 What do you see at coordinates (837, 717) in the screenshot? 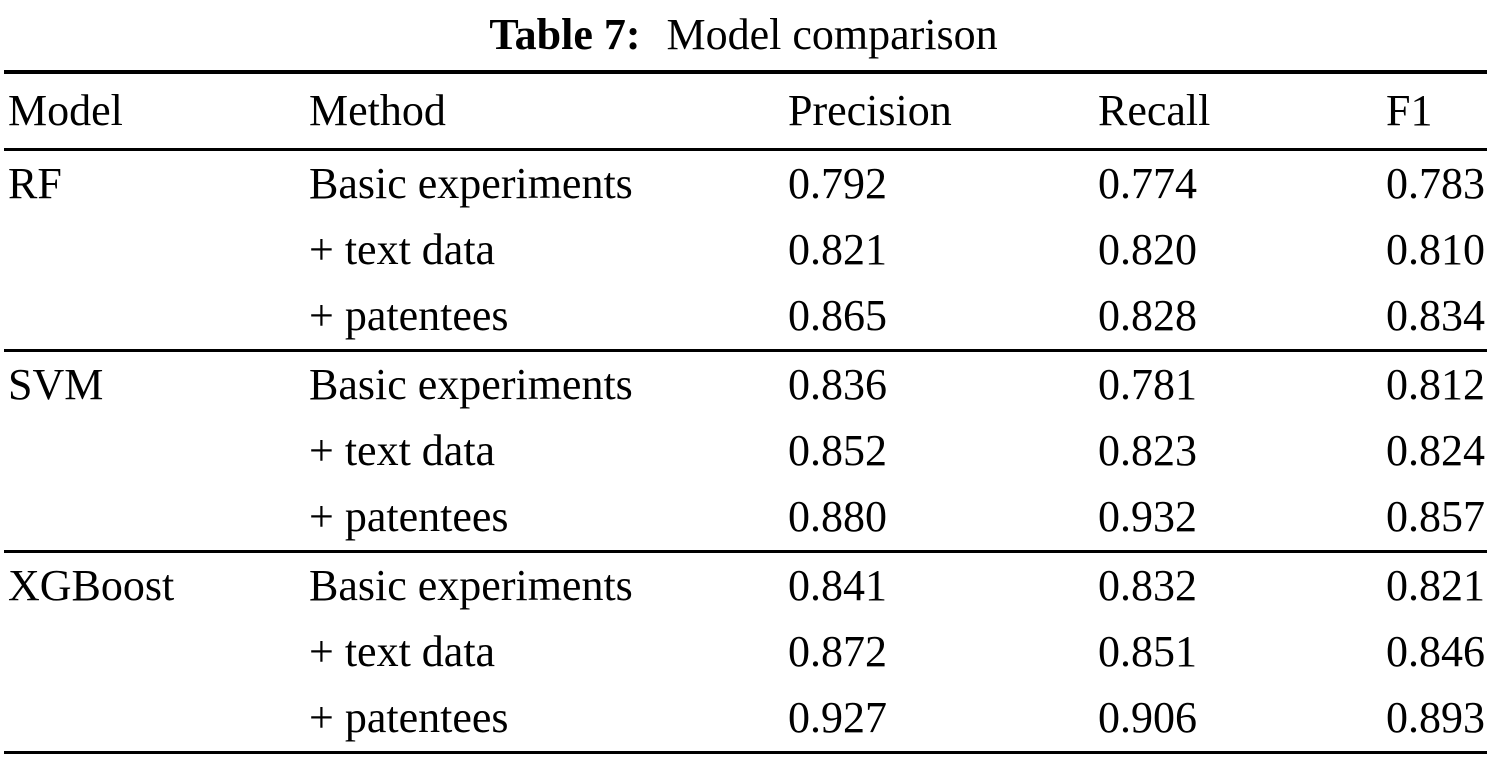
I see `precision-cell: 0.927` at bounding box center [837, 717].